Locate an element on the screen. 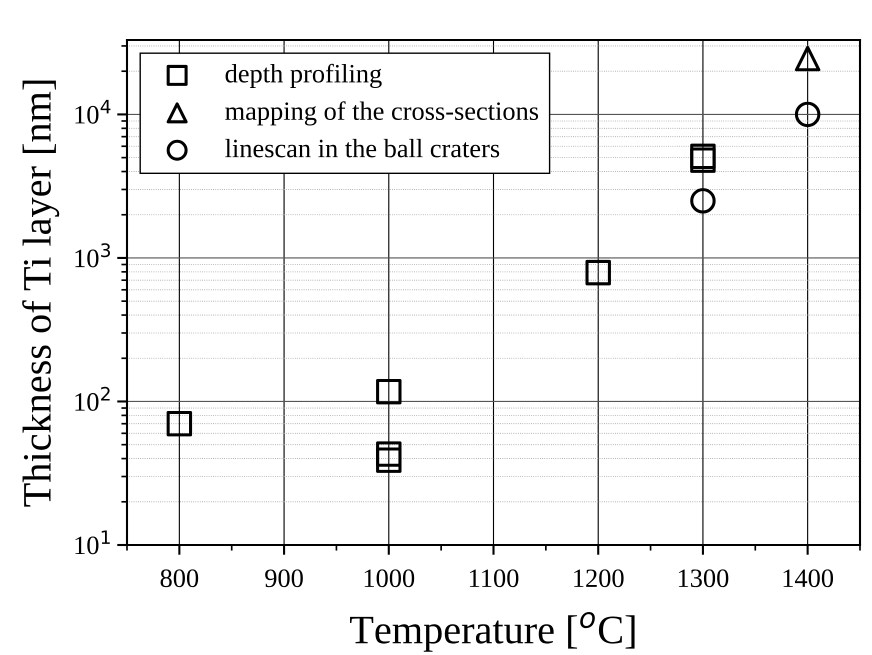 This screenshot has height=655, width=872. legend-label: depth profiling is located at coordinates (304, 76).